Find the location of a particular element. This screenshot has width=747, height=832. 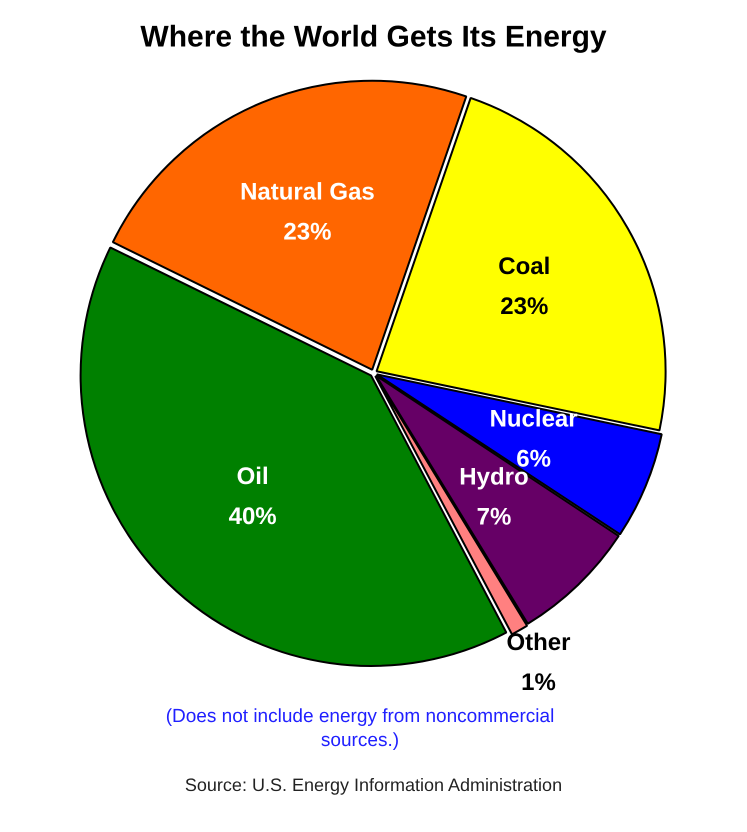

text: (Does not include energy from noncommercial sources.) is located at coordinates (360, 729).